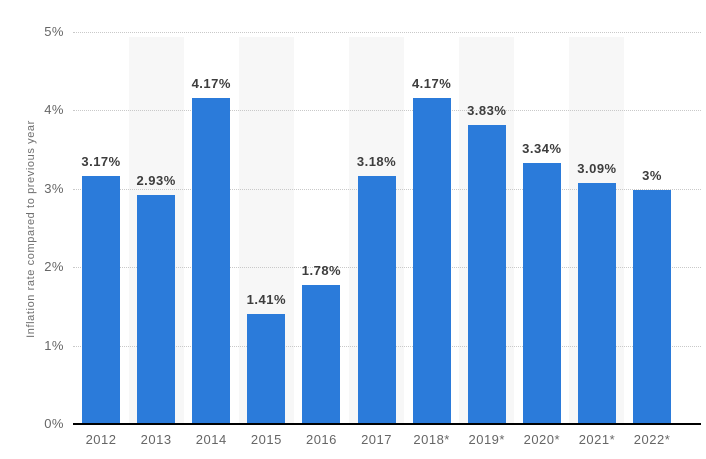  I want to click on x-tick-label: 2014, so click(211, 439).